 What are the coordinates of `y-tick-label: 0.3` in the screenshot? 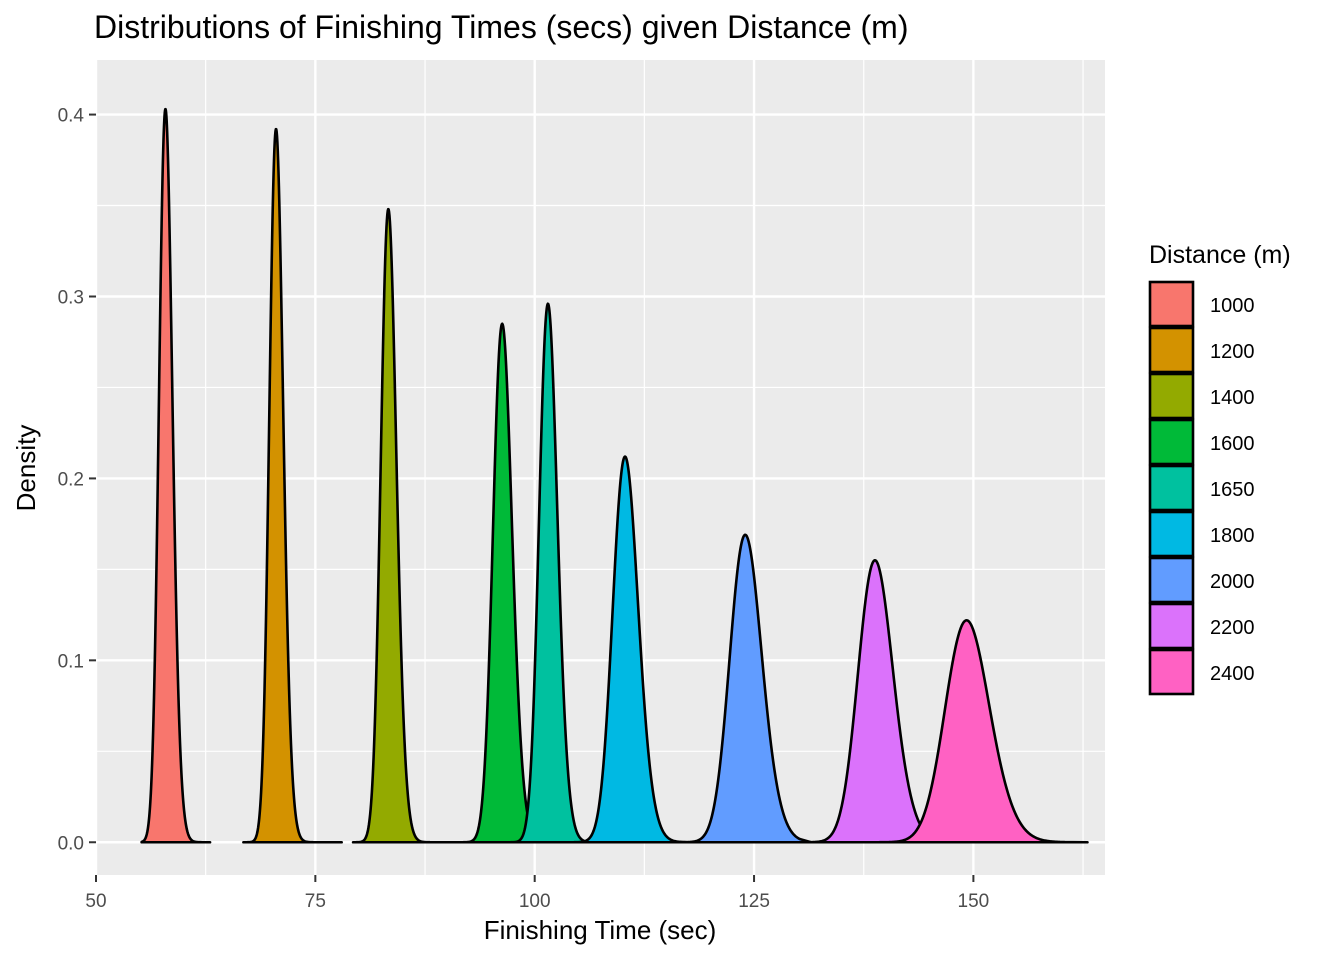 It's located at (71, 297).